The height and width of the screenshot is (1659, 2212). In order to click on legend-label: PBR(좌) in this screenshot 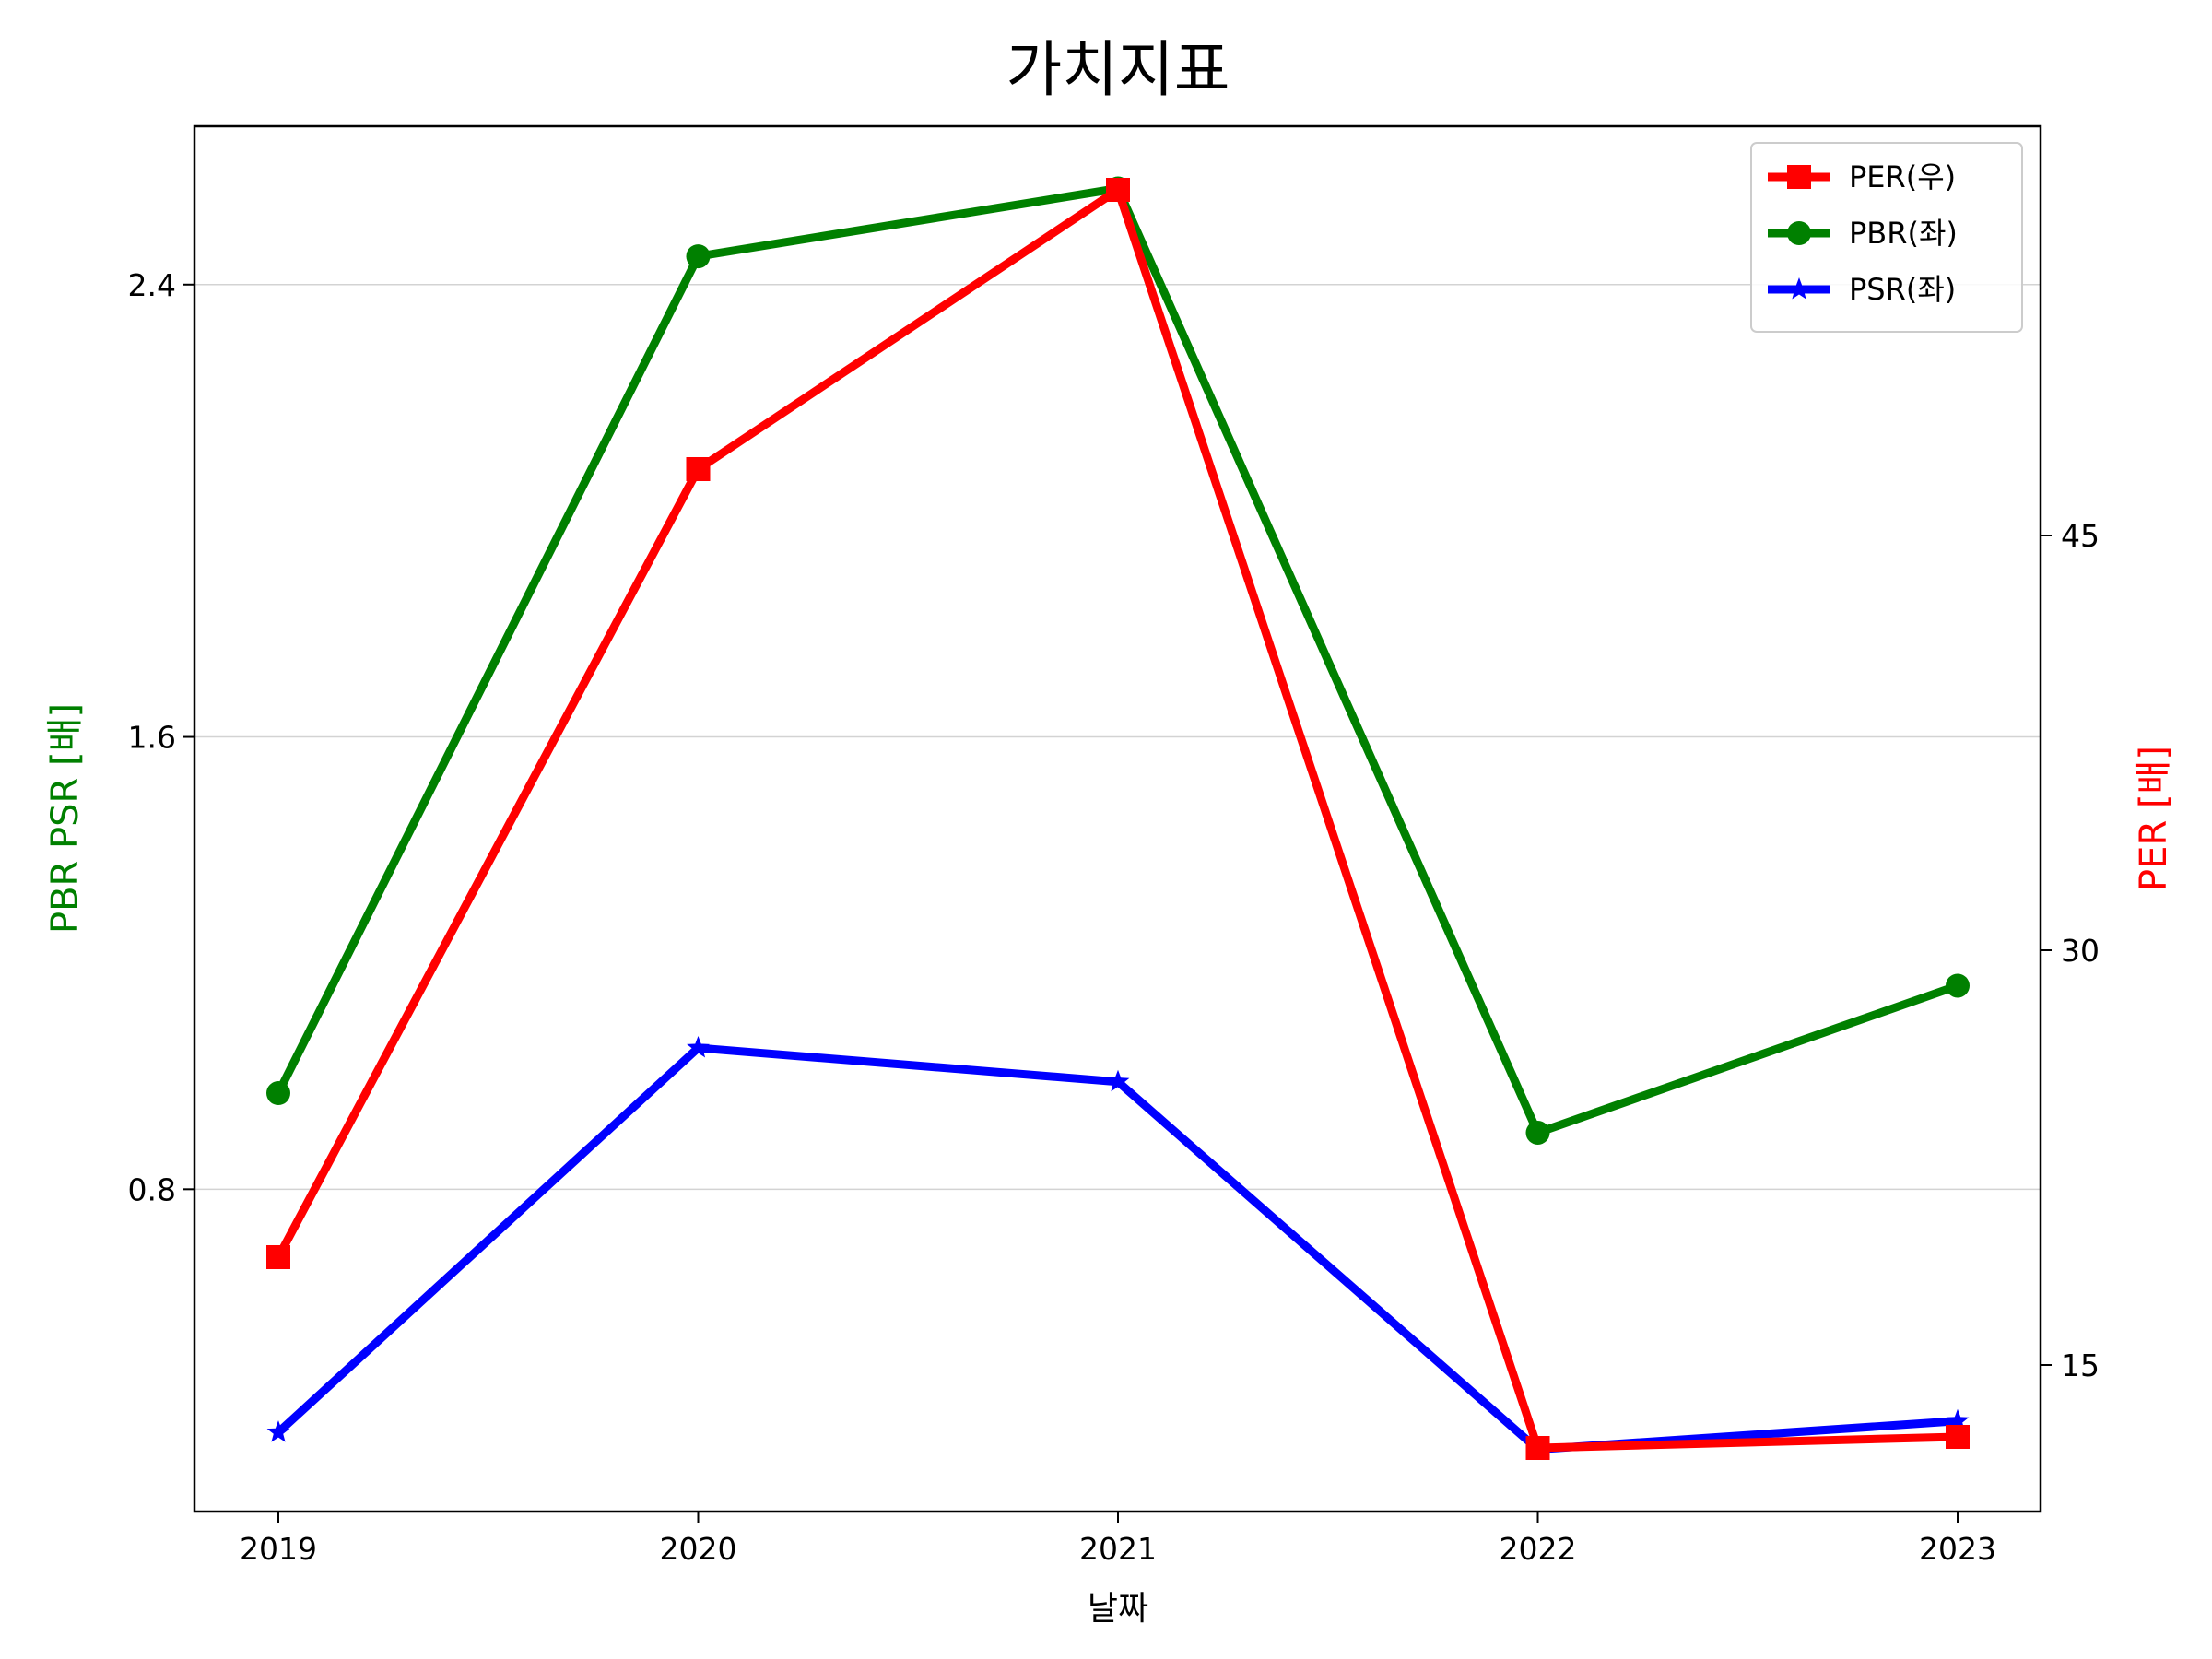, I will do `click(1903, 233)`.